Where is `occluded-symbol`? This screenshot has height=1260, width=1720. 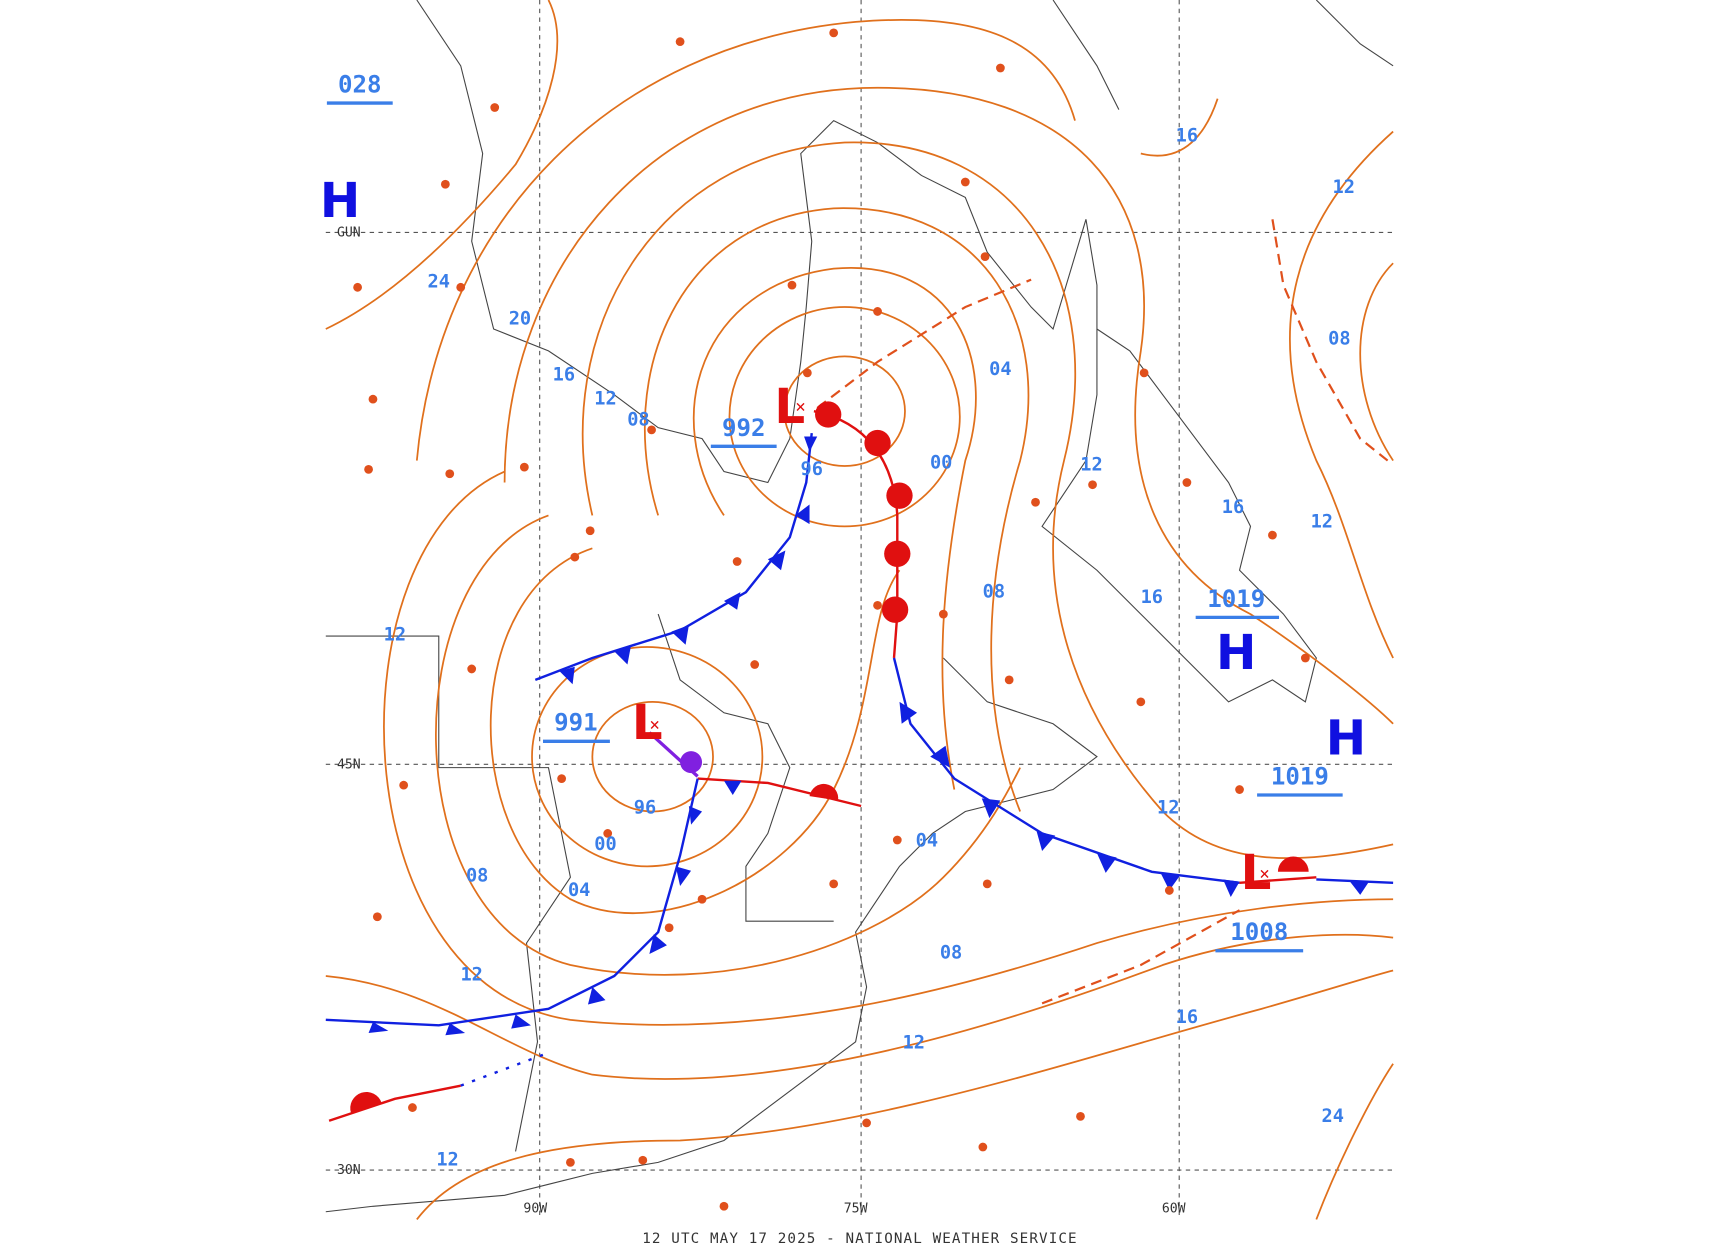
occluded-symbol is located at coordinates (691, 762).